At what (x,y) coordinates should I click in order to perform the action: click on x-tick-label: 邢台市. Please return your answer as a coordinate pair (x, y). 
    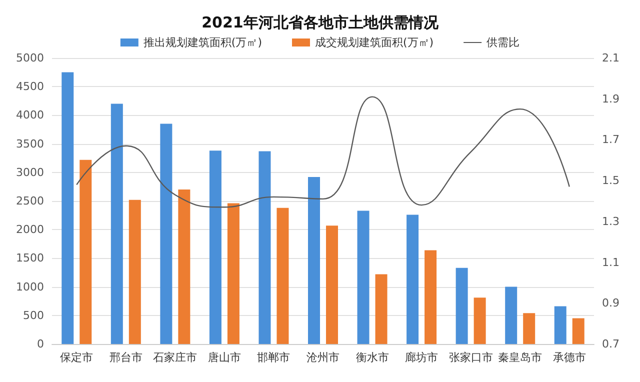
    Looking at the image, I should click on (125, 357).